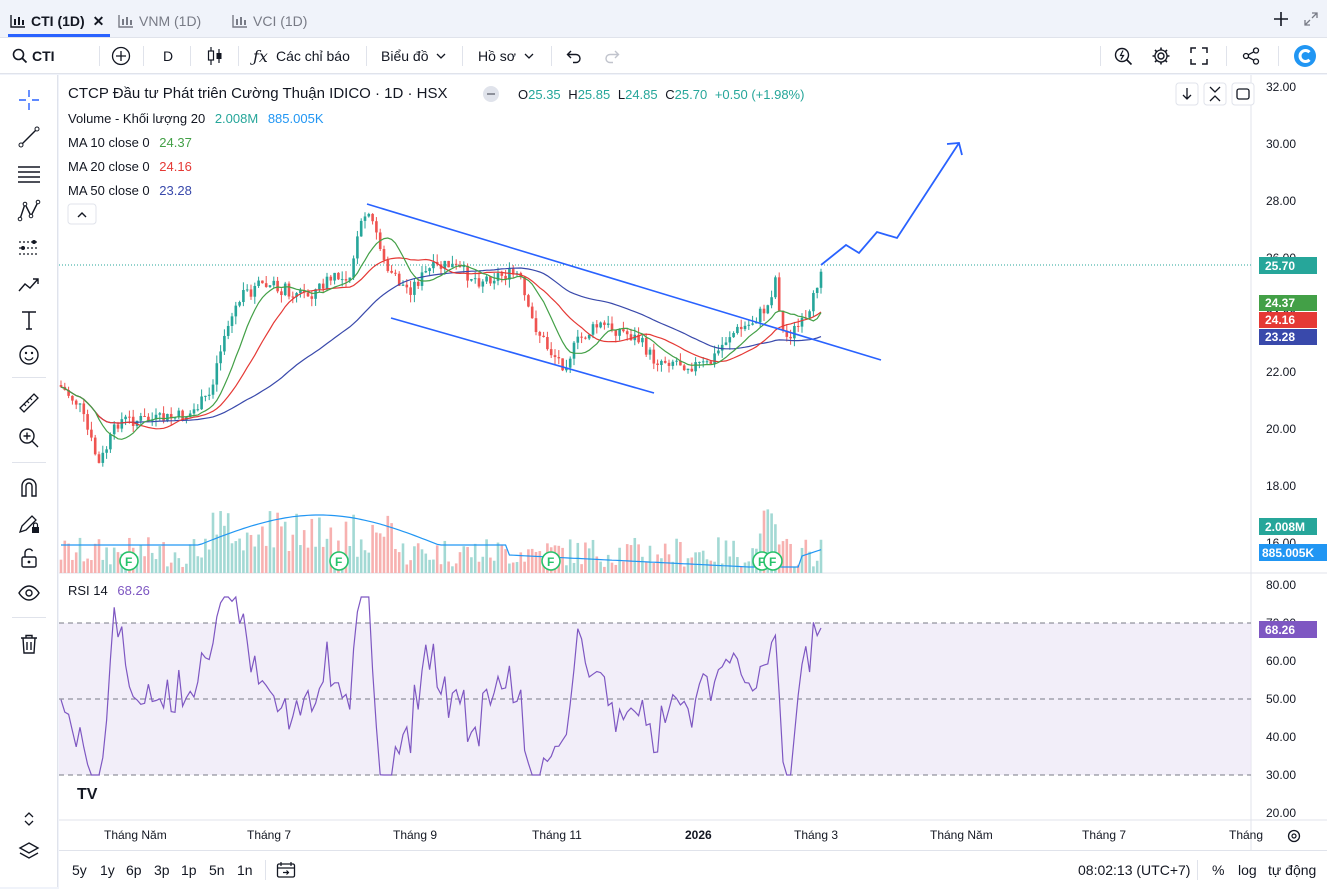 The image size is (1327, 889). What do you see at coordinates (29, 355) in the screenshot?
I see `emoji-tool` at bounding box center [29, 355].